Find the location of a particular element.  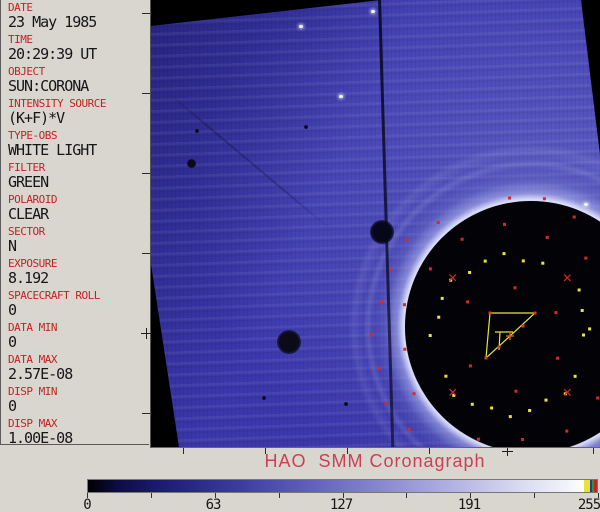

field-value: 8.192 is located at coordinates (28, 278).